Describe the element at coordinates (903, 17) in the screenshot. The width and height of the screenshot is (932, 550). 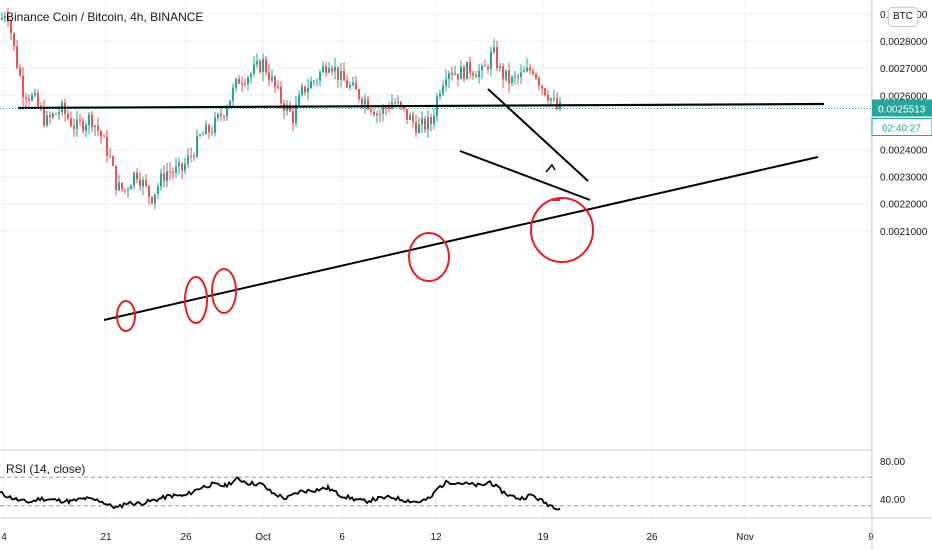
I see `currency-button: BTC` at that location.